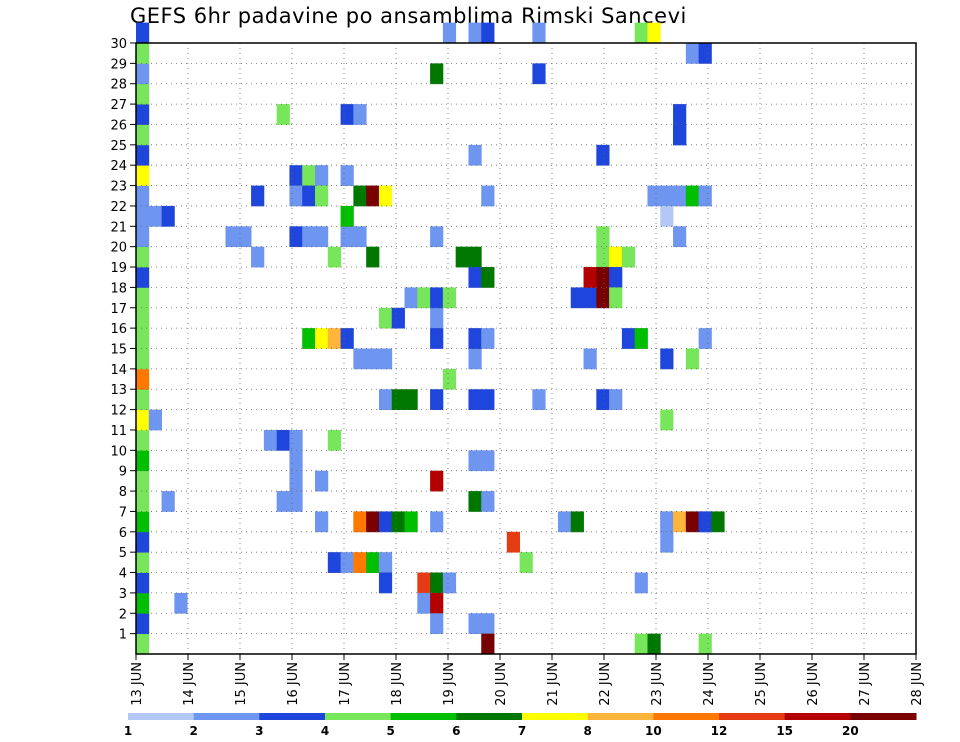  I want to click on legend-label: 1, so click(128, 731).